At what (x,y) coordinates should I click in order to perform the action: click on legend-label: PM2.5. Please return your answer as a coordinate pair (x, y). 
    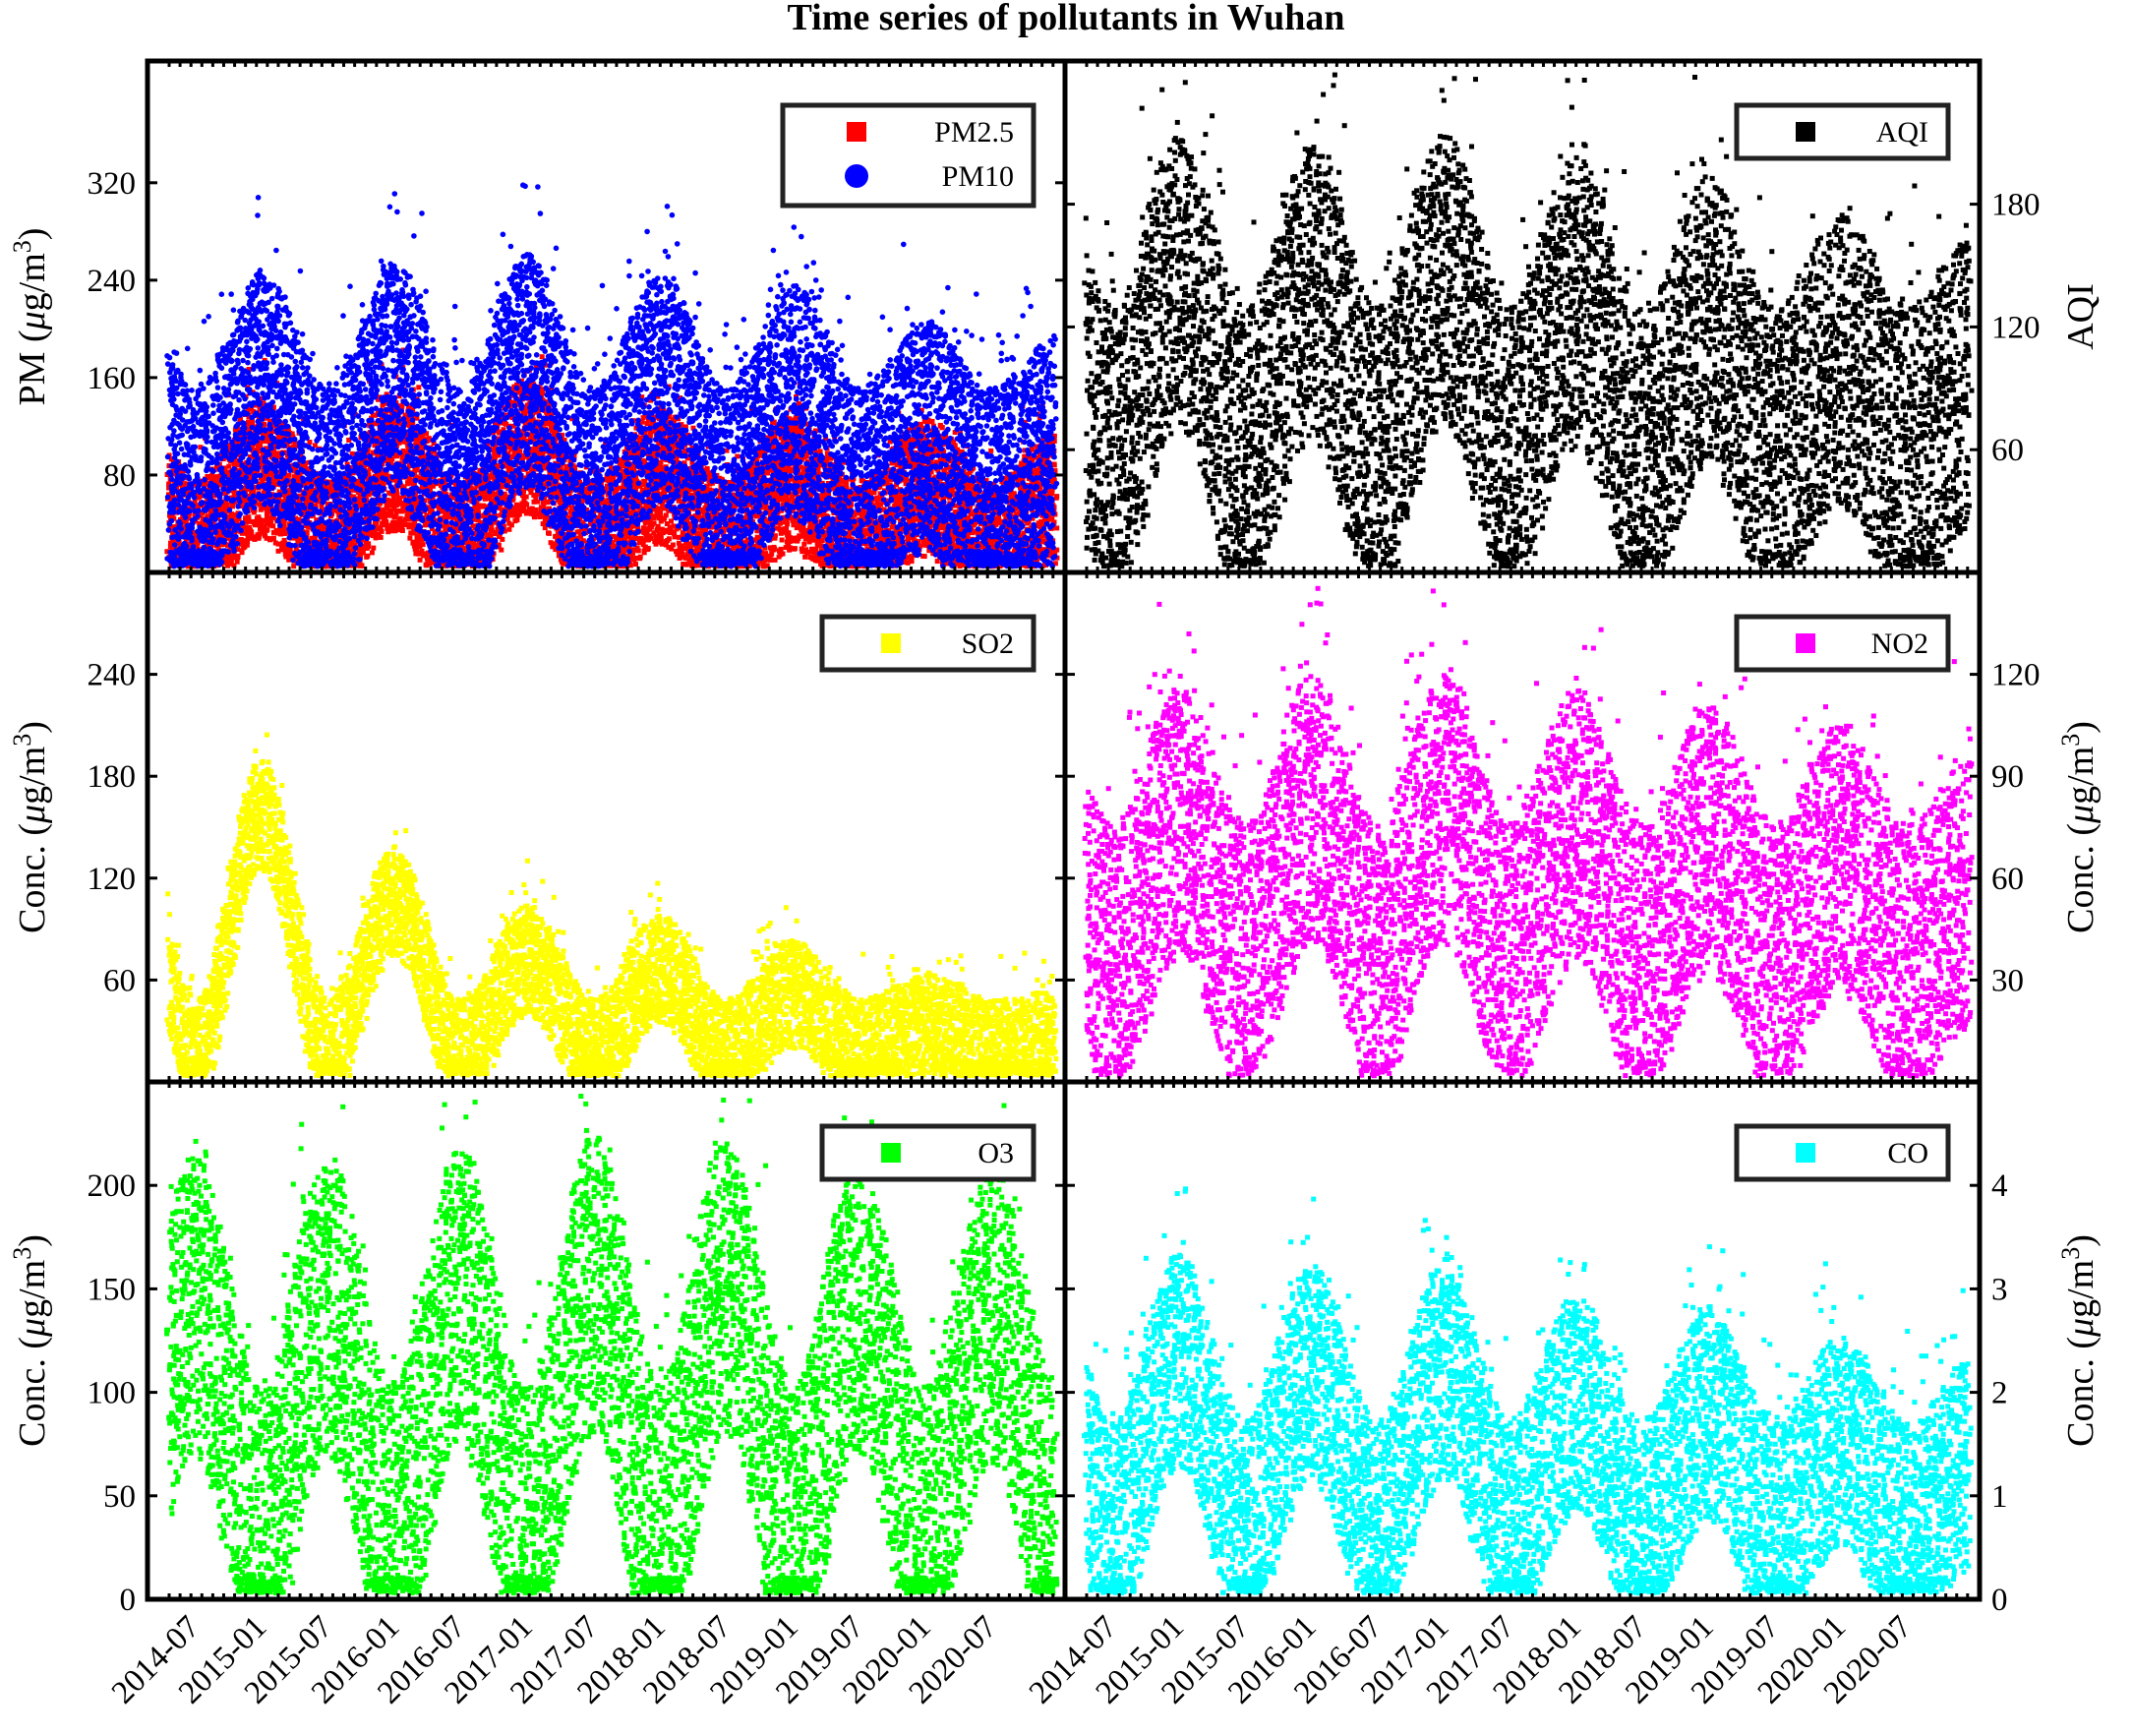
    Looking at the image, I should click on (974, 132).